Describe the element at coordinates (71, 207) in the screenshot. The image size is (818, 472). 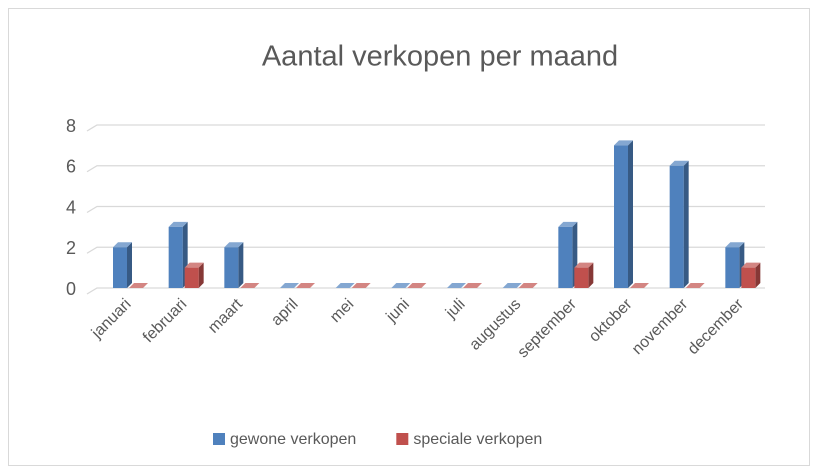
I see `y-tick-label: 4` at that location.